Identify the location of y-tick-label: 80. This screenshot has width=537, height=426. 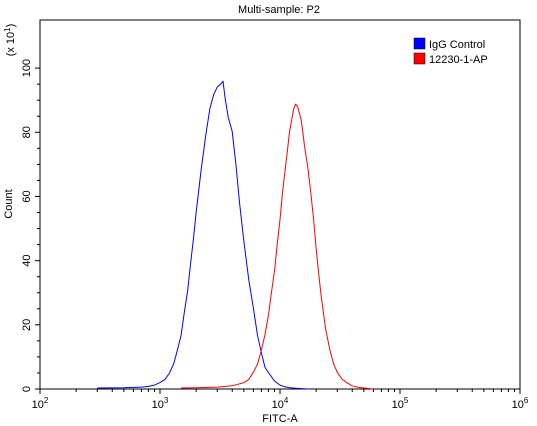
(27, 132).